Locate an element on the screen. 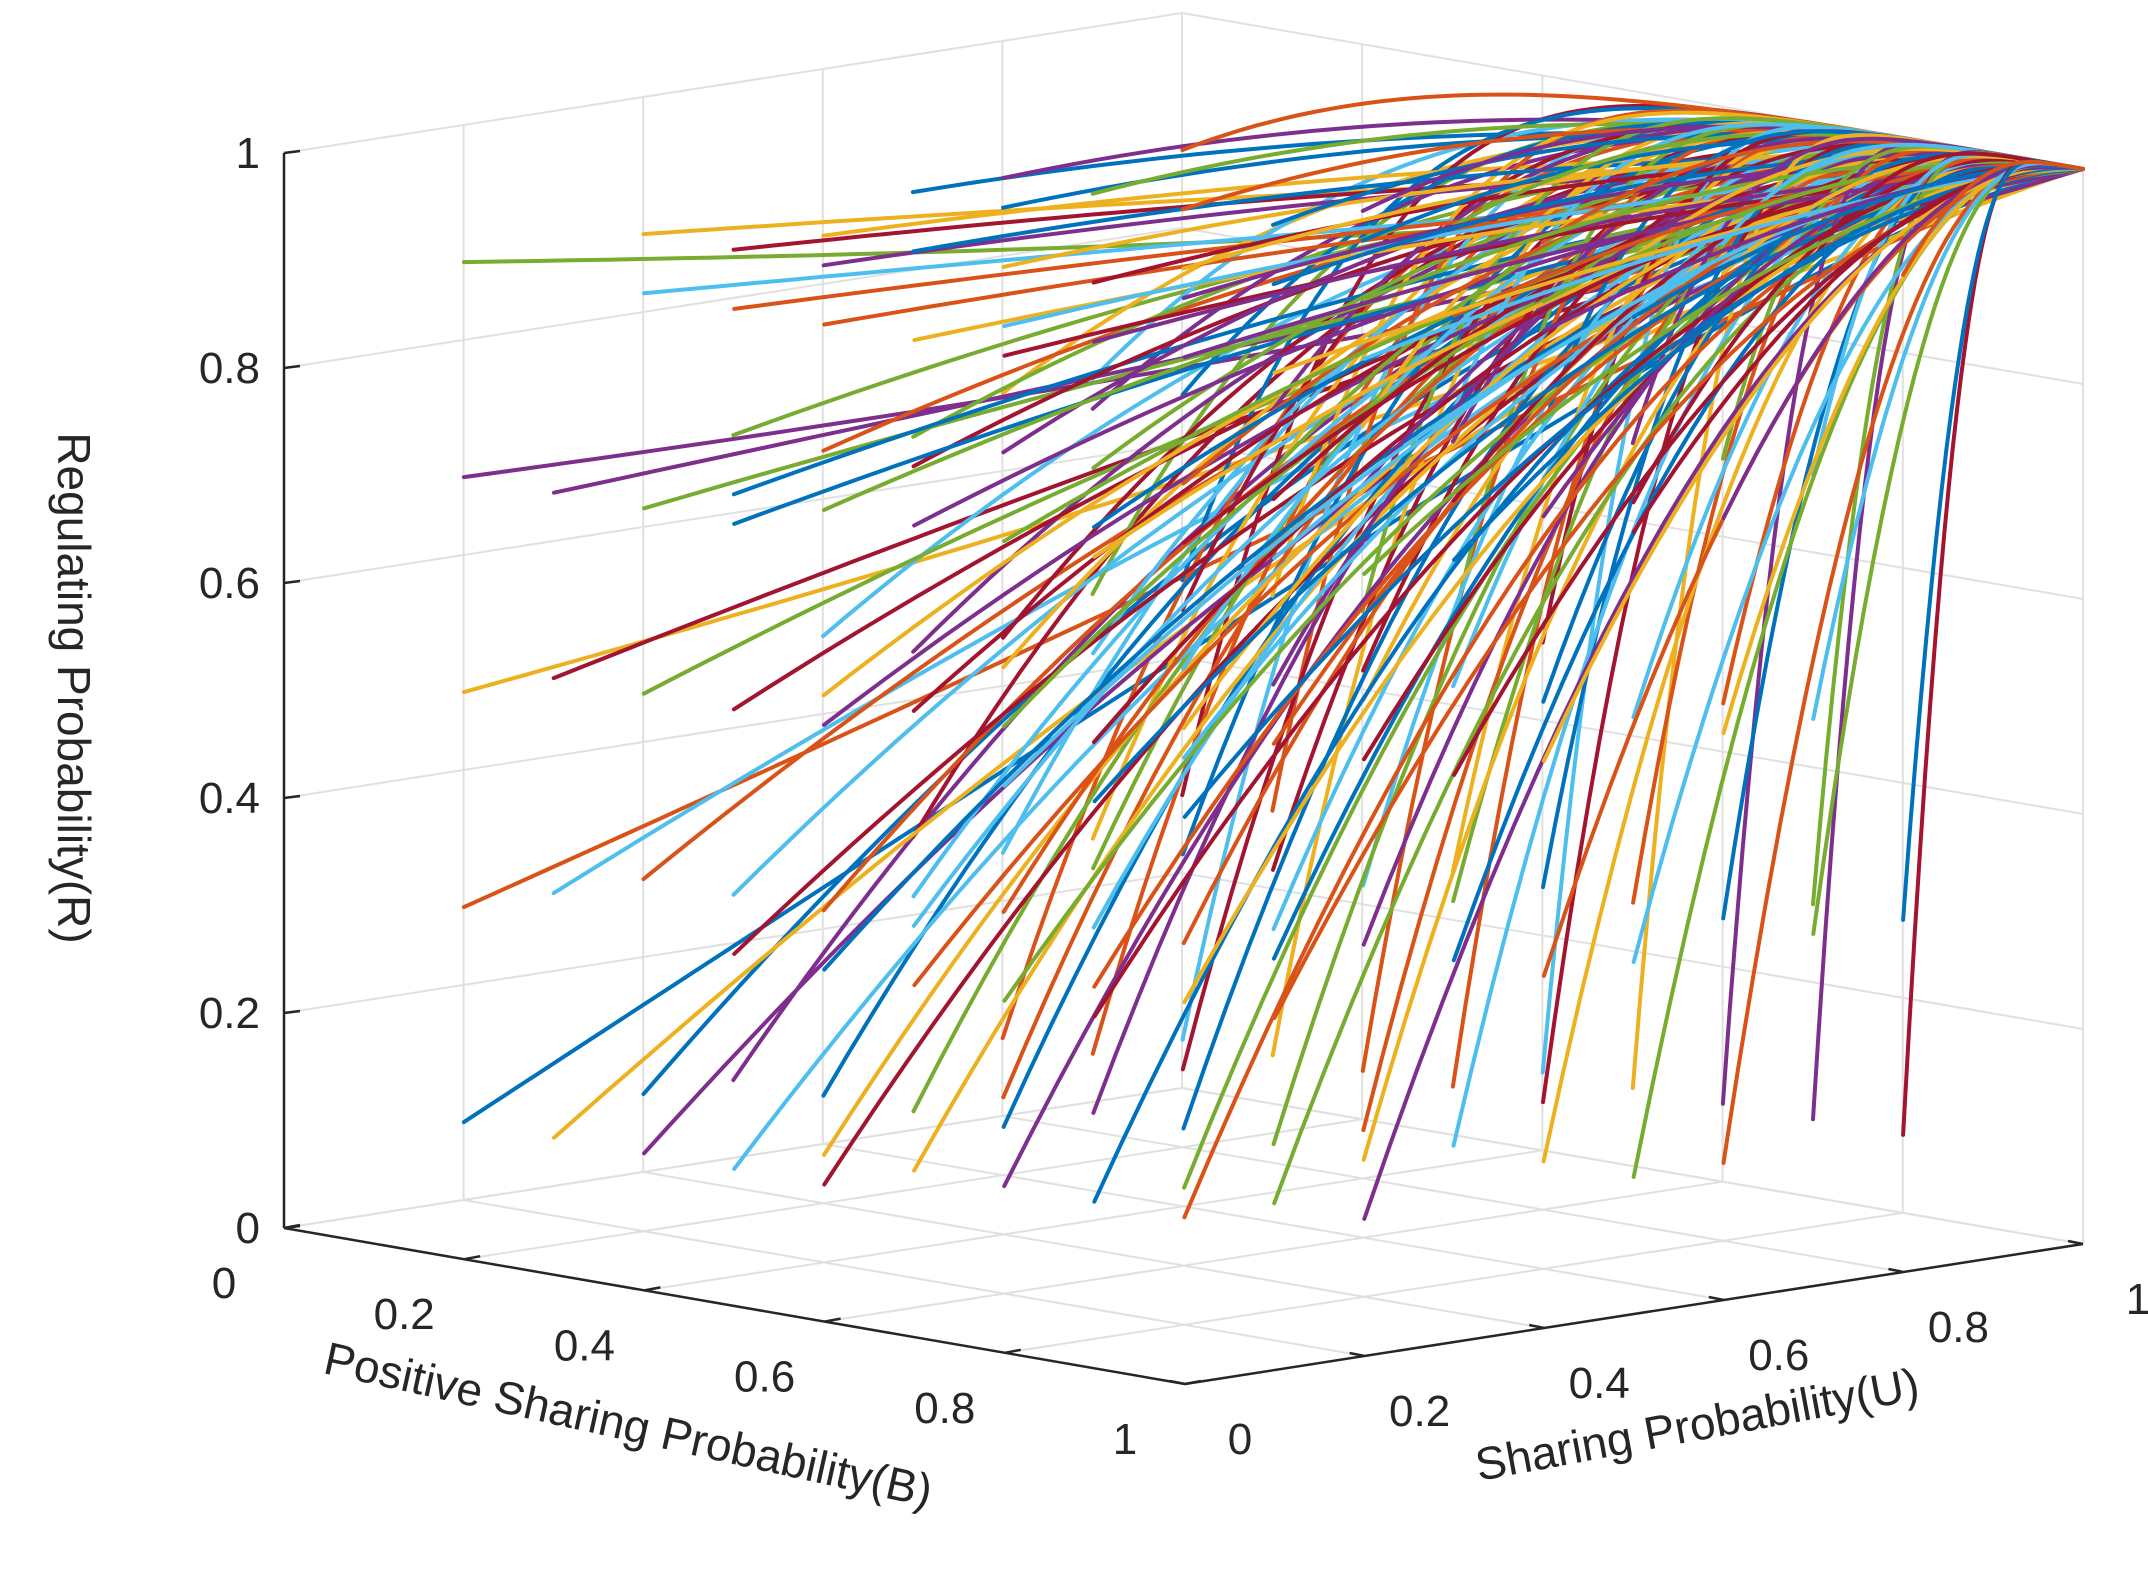  y-tick-label: 0.2 is located at coordinates (1419, 1411).